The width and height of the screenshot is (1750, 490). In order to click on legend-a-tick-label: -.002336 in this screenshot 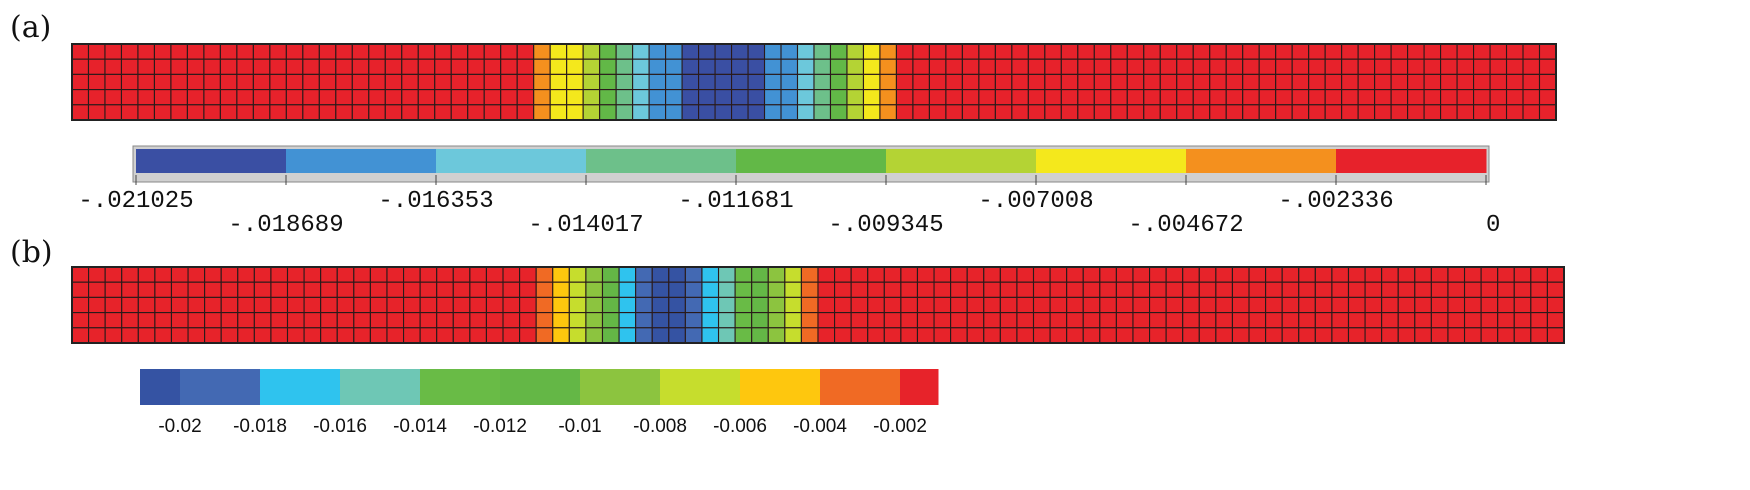, I will do `click(1335, 201)`.